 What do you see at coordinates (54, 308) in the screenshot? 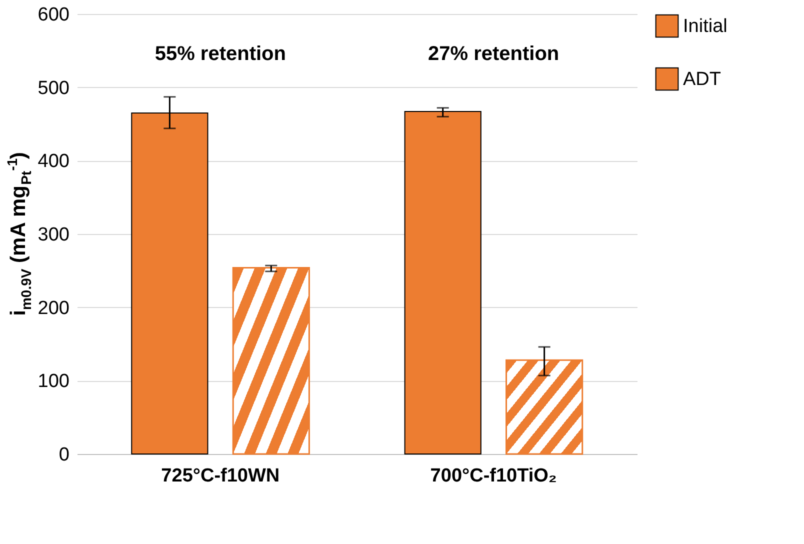
I see `y-tick-label: 200` at bounding box center [54, 308].